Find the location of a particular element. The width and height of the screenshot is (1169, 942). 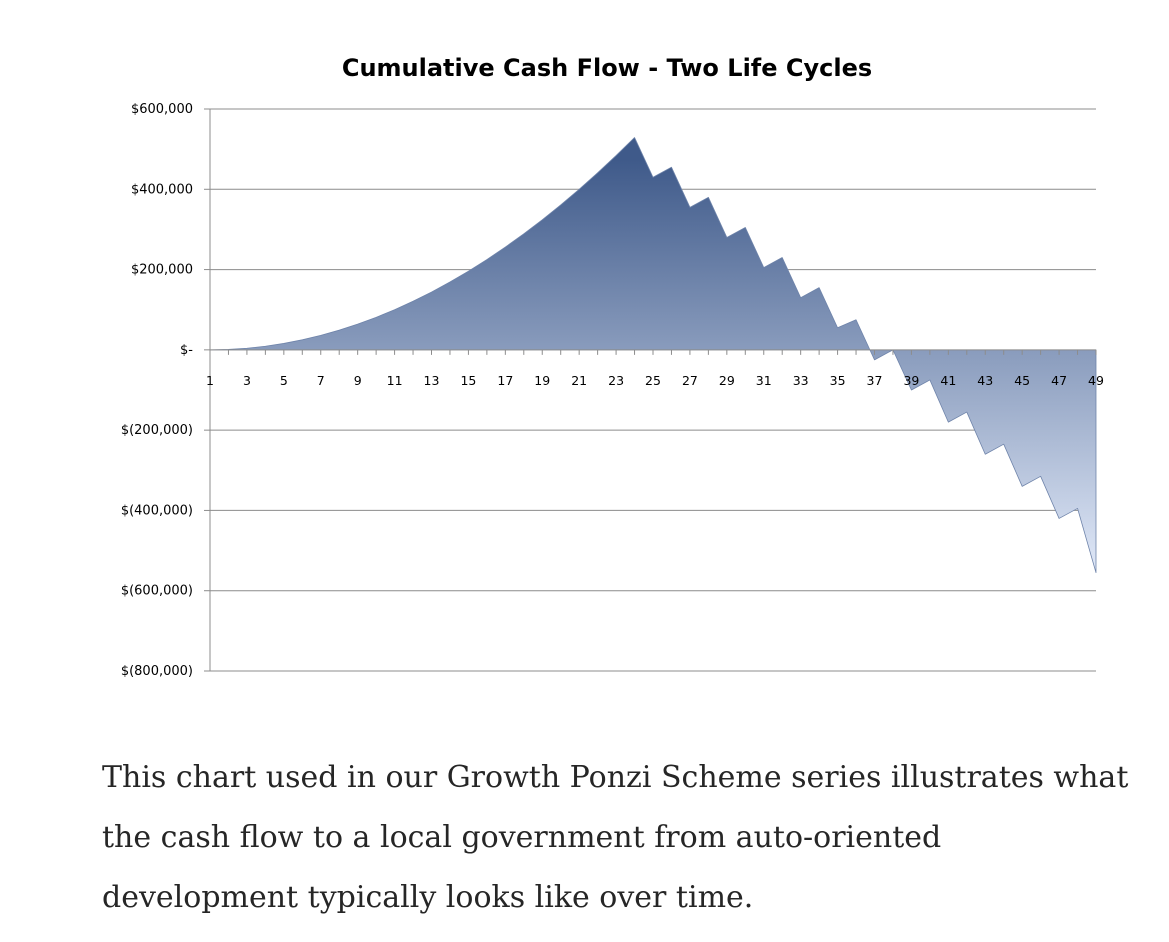

y-tick-label: $600,000 is located at coordinates (162, 109).